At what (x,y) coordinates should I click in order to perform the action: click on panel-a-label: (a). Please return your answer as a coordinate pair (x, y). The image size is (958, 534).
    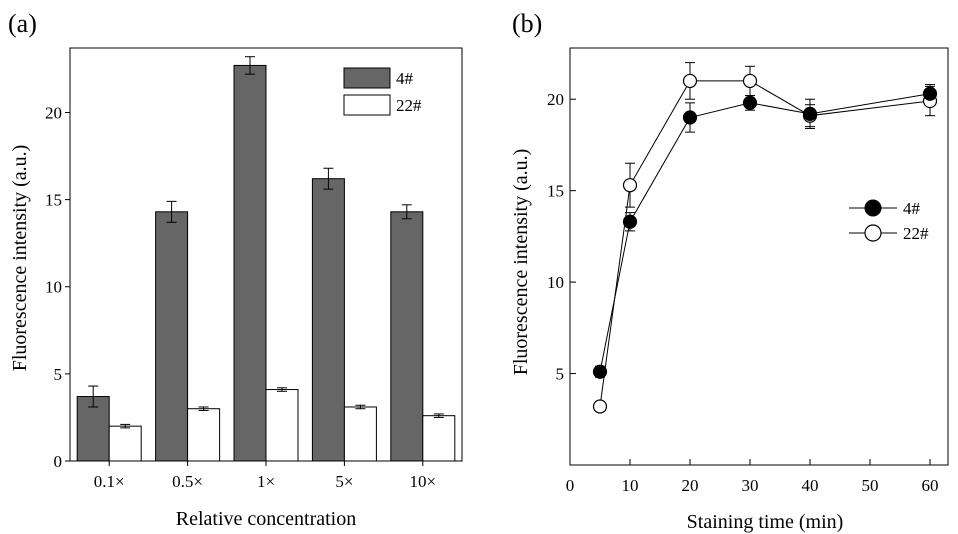
    Looking at the image, I should click on (22, 23).